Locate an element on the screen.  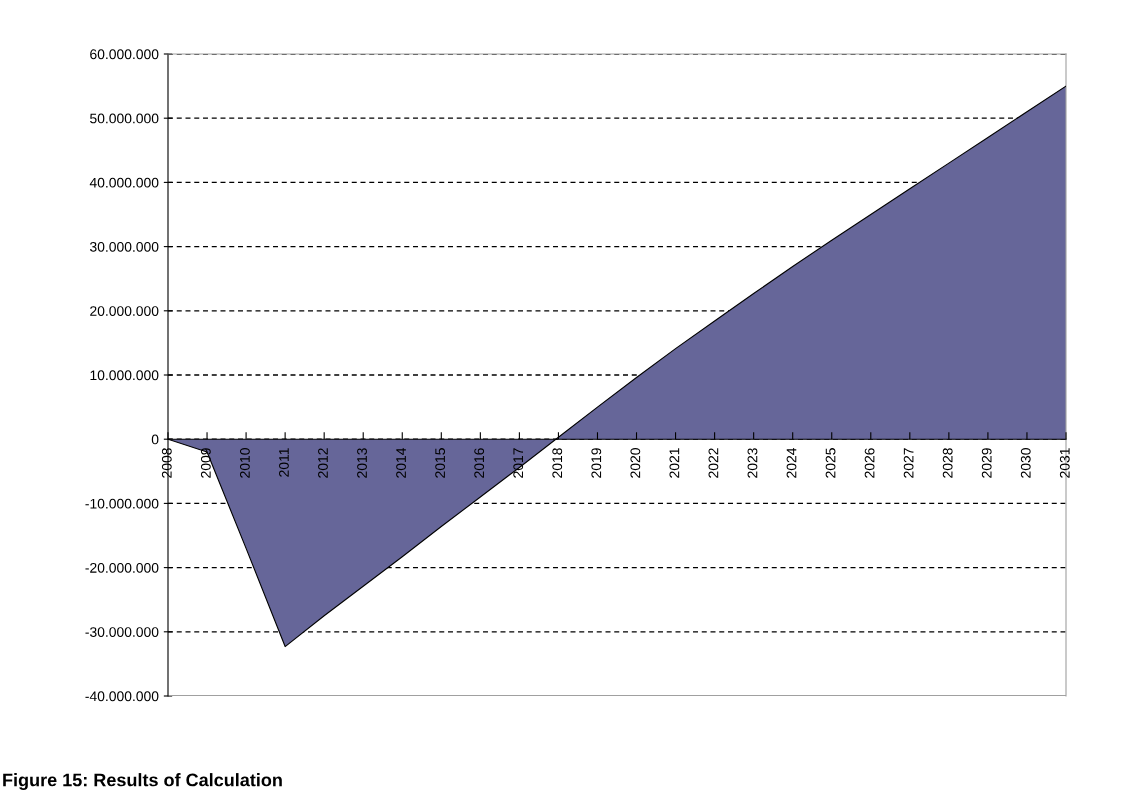
x-tick-label: 2026 is located at coordinates (869, 463).